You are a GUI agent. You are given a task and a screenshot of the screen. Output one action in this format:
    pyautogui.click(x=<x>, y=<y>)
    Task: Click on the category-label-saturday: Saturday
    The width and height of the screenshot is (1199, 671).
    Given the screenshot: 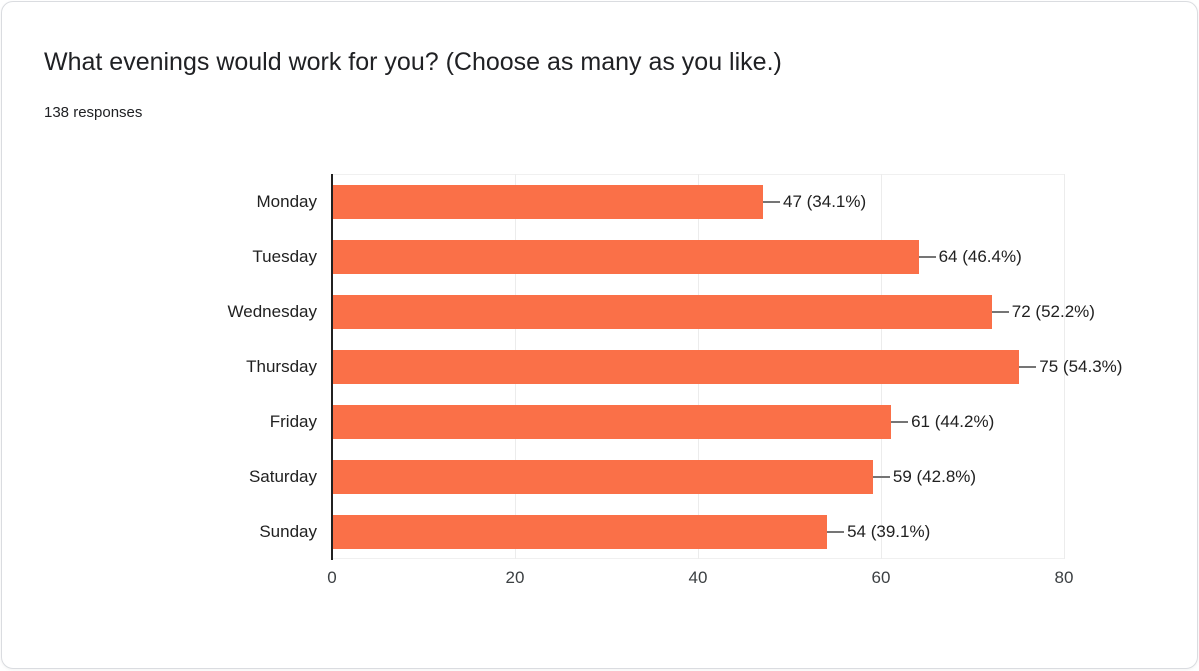 What is the action you would take?
    pyautogui.click(x=282, y=476)
    